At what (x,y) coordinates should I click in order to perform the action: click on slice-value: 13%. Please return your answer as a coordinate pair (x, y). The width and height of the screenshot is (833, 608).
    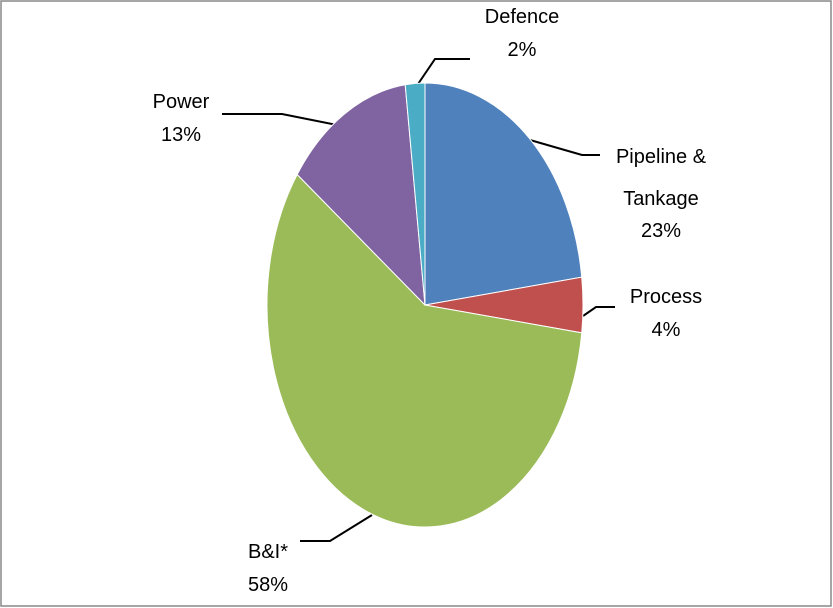
    Looking at the image, I should click on (181, 135).